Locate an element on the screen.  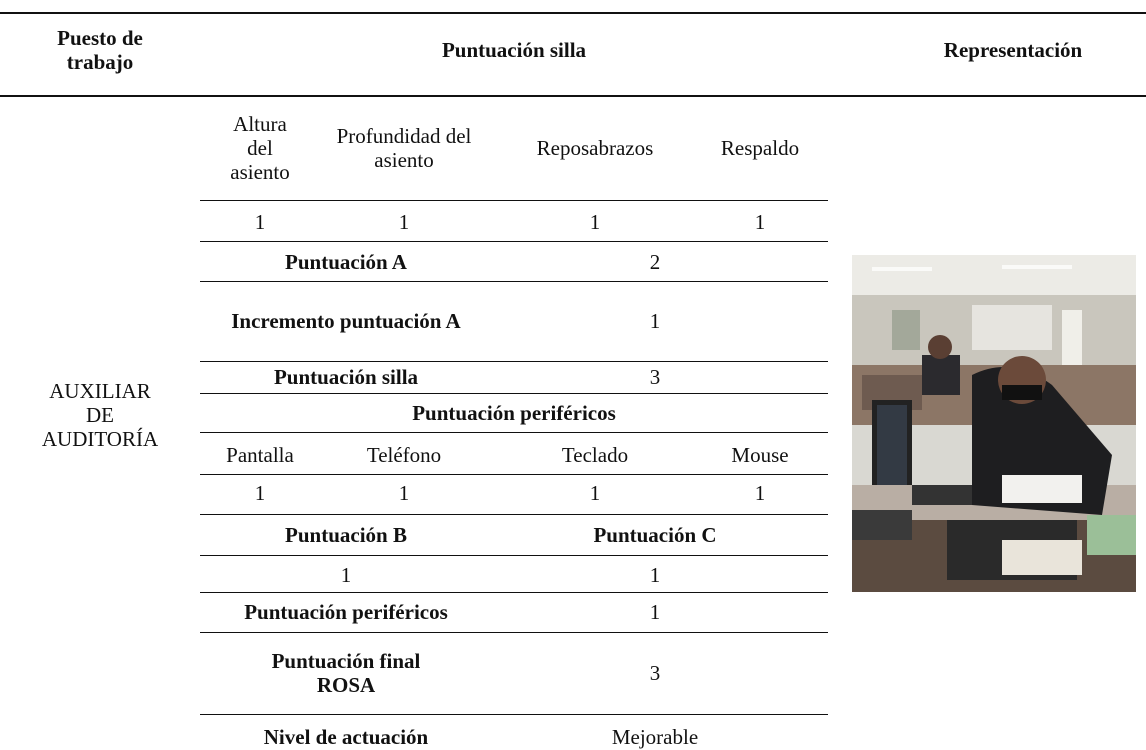
office-photo is located at coordinates (994, 423).